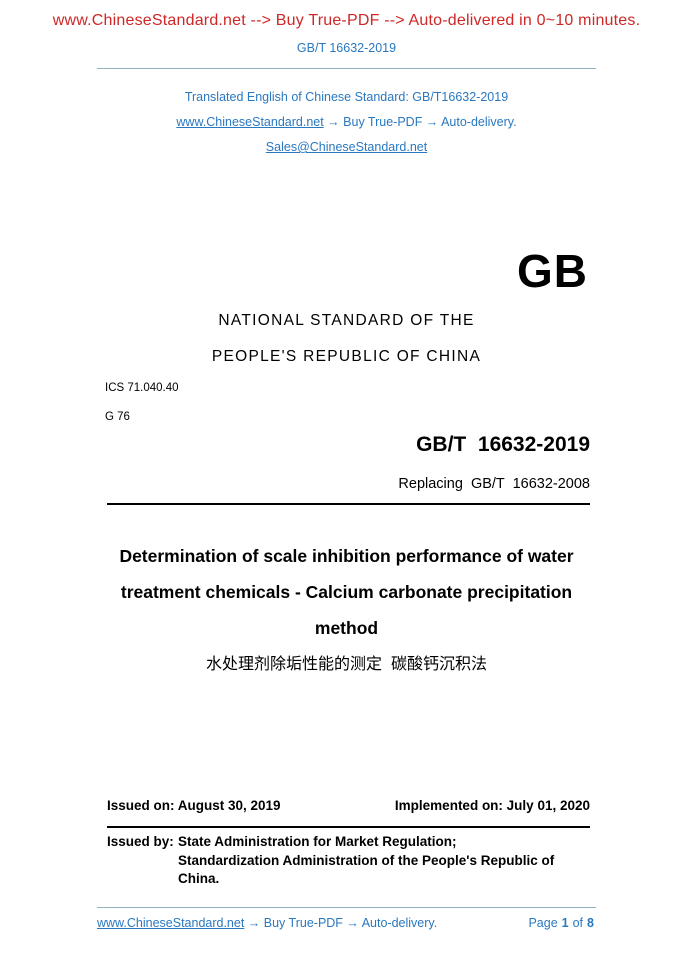 The width and height of the screenshot is (693, 980). What do you see at coordinates (559, 923) in the screenshot?
I see `page-indicator: Page 1 of 8` at bounding box center [559, 923].